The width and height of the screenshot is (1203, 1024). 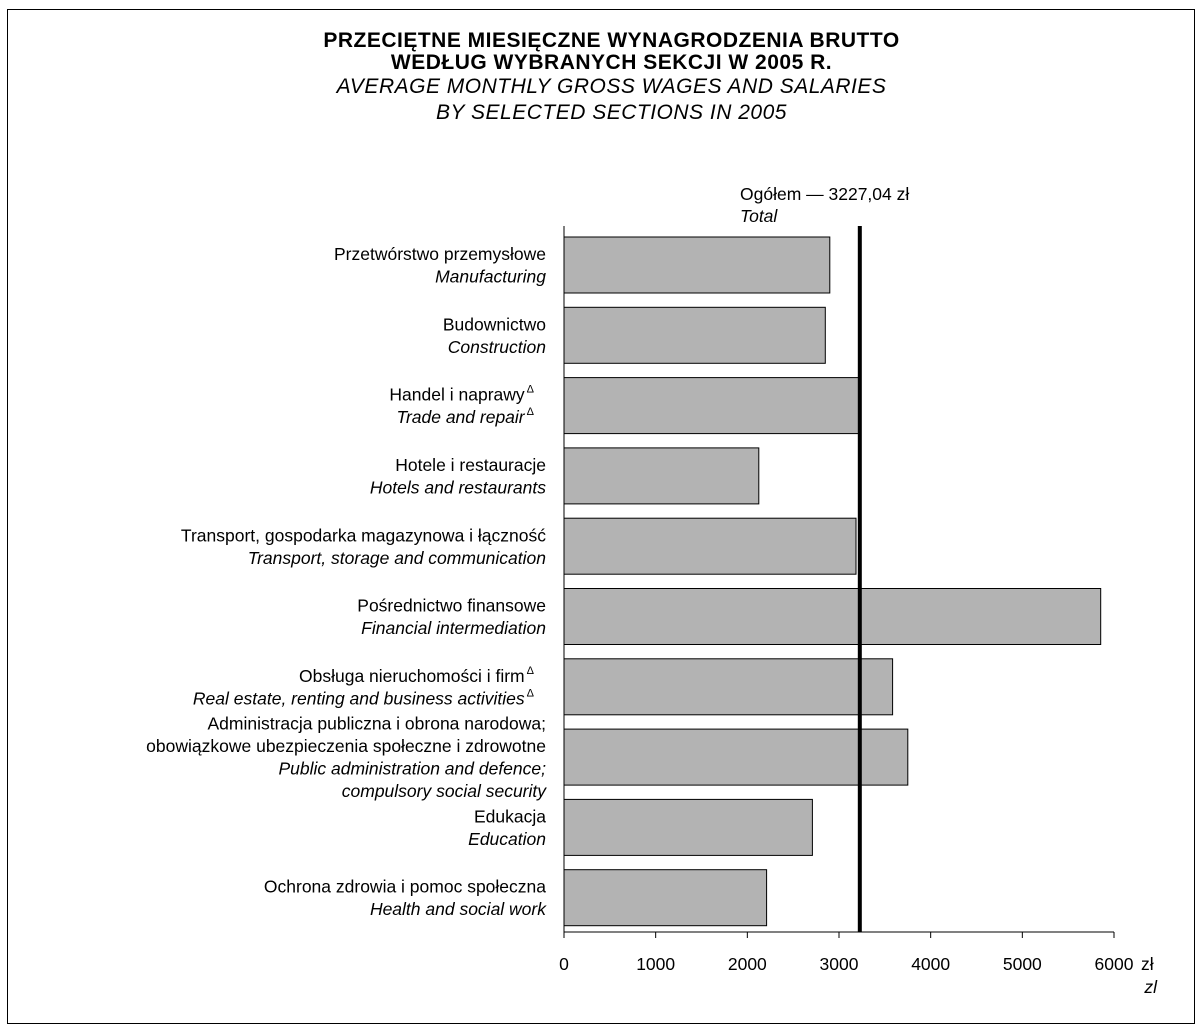 What do you see at coordinates (461, 394) in the screenshot?
I see `category-label-pl: Handel i naprawy Δ` at bounding box center [461, 394].